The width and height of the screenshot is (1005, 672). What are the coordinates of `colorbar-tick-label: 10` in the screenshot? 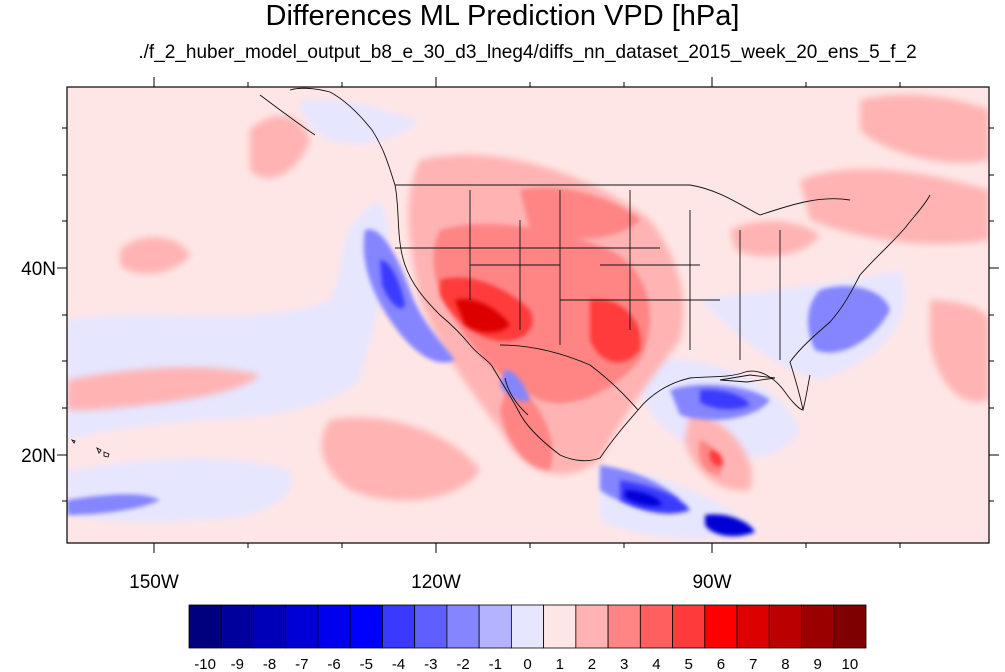 It's located at (850, 664).